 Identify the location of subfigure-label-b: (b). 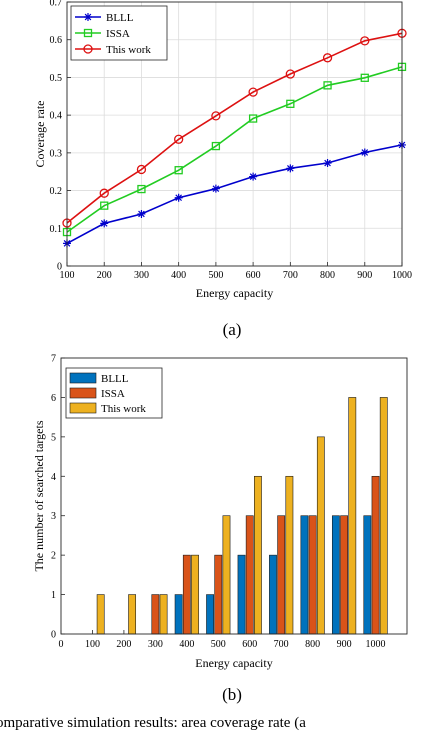
(232, 694).